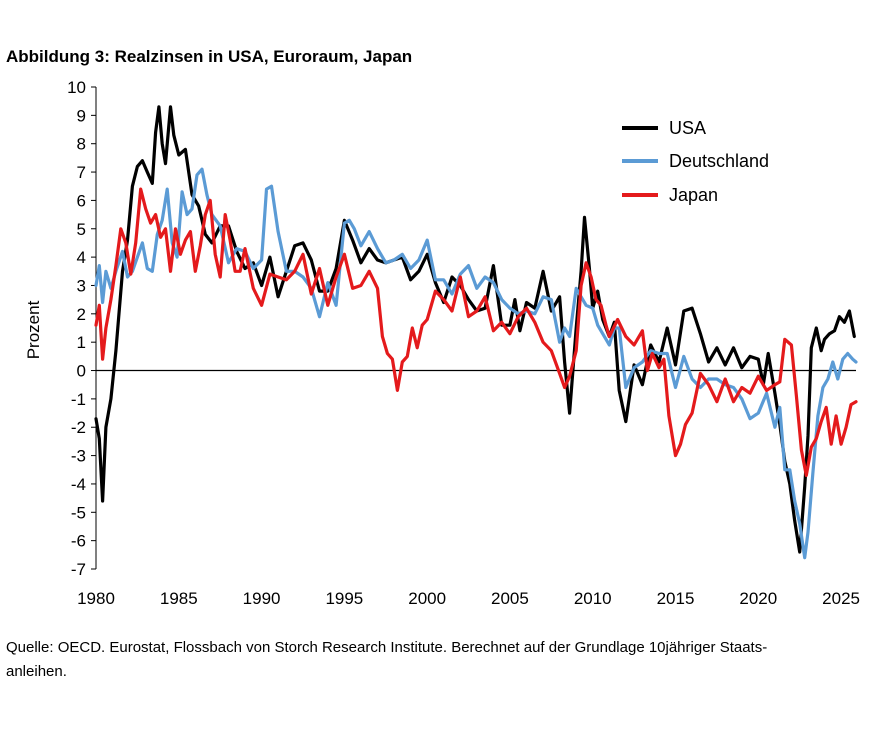 This screenshot has height=732, width=888. I want to click on x-tick-label: 2010, so click(593, 598).